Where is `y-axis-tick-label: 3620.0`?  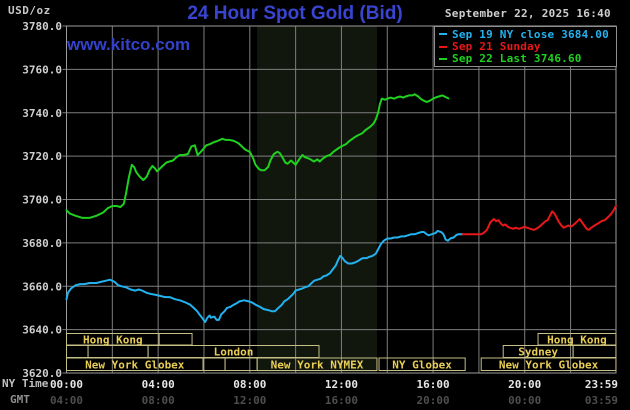
y-axis-tick-label: 3620.0 is located at coordinates (42, 373).